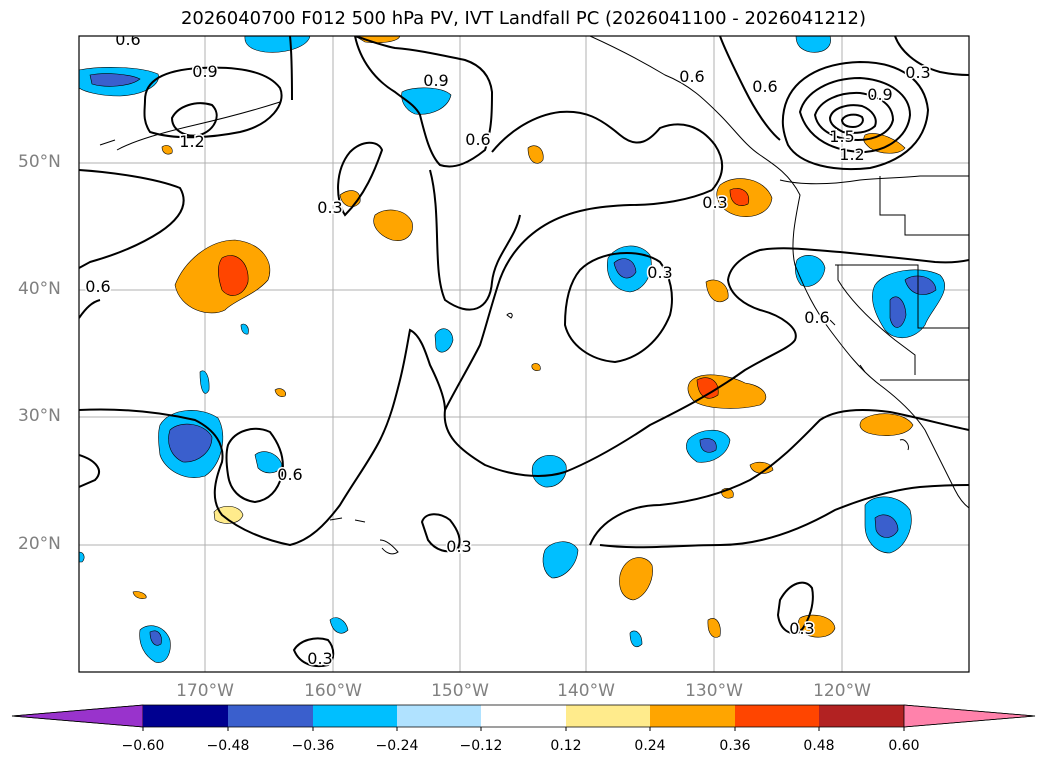 The width and height of the screenshot is (1047, 765). Describe the element at coordinates (397, 746) in the screenshot. I see `colorbar-tick-label: −0.24` at that location.